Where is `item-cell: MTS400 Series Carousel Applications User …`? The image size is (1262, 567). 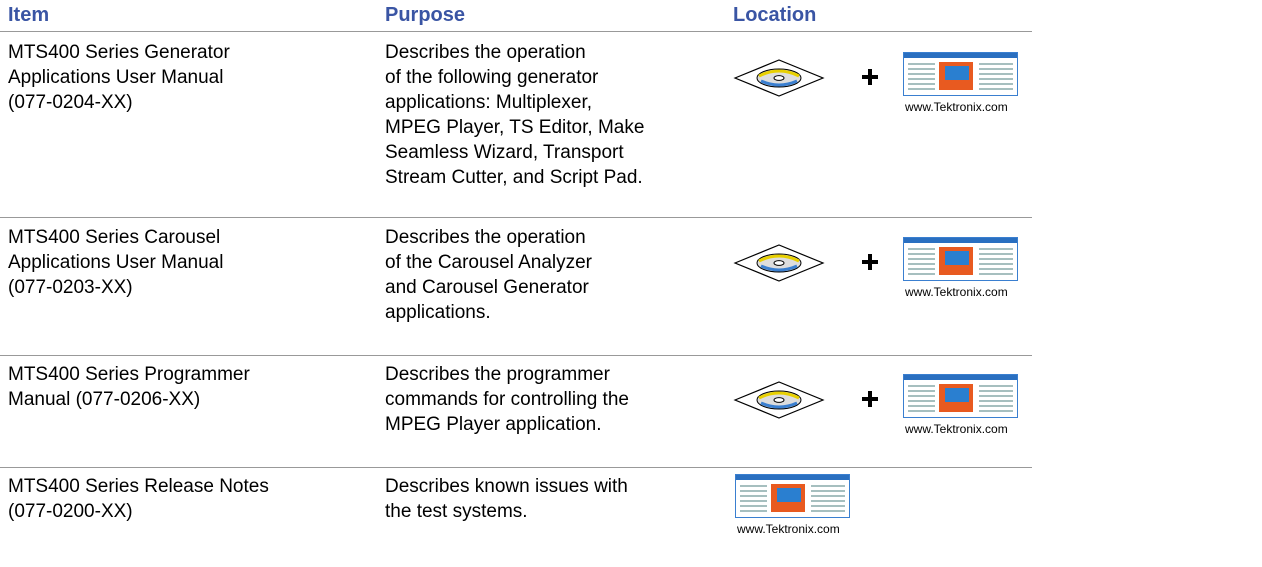 item-cell: MTS400 Series Carousel Applications User … is located at coordinates (115, 262).